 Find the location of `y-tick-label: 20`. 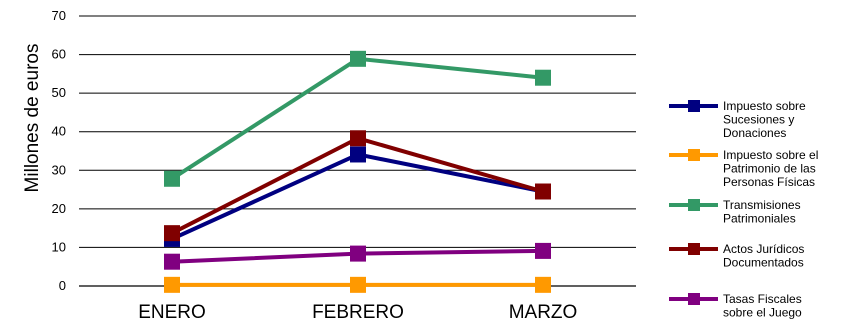

y-tick-label: 20 is located at coordinates (59, 208).